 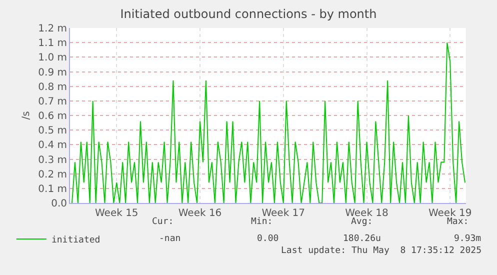 What do you see at coordinates (52, 29) in the screenshot?
I see `y-tick-label: 1.2 m` at bounding box center [52, 29].